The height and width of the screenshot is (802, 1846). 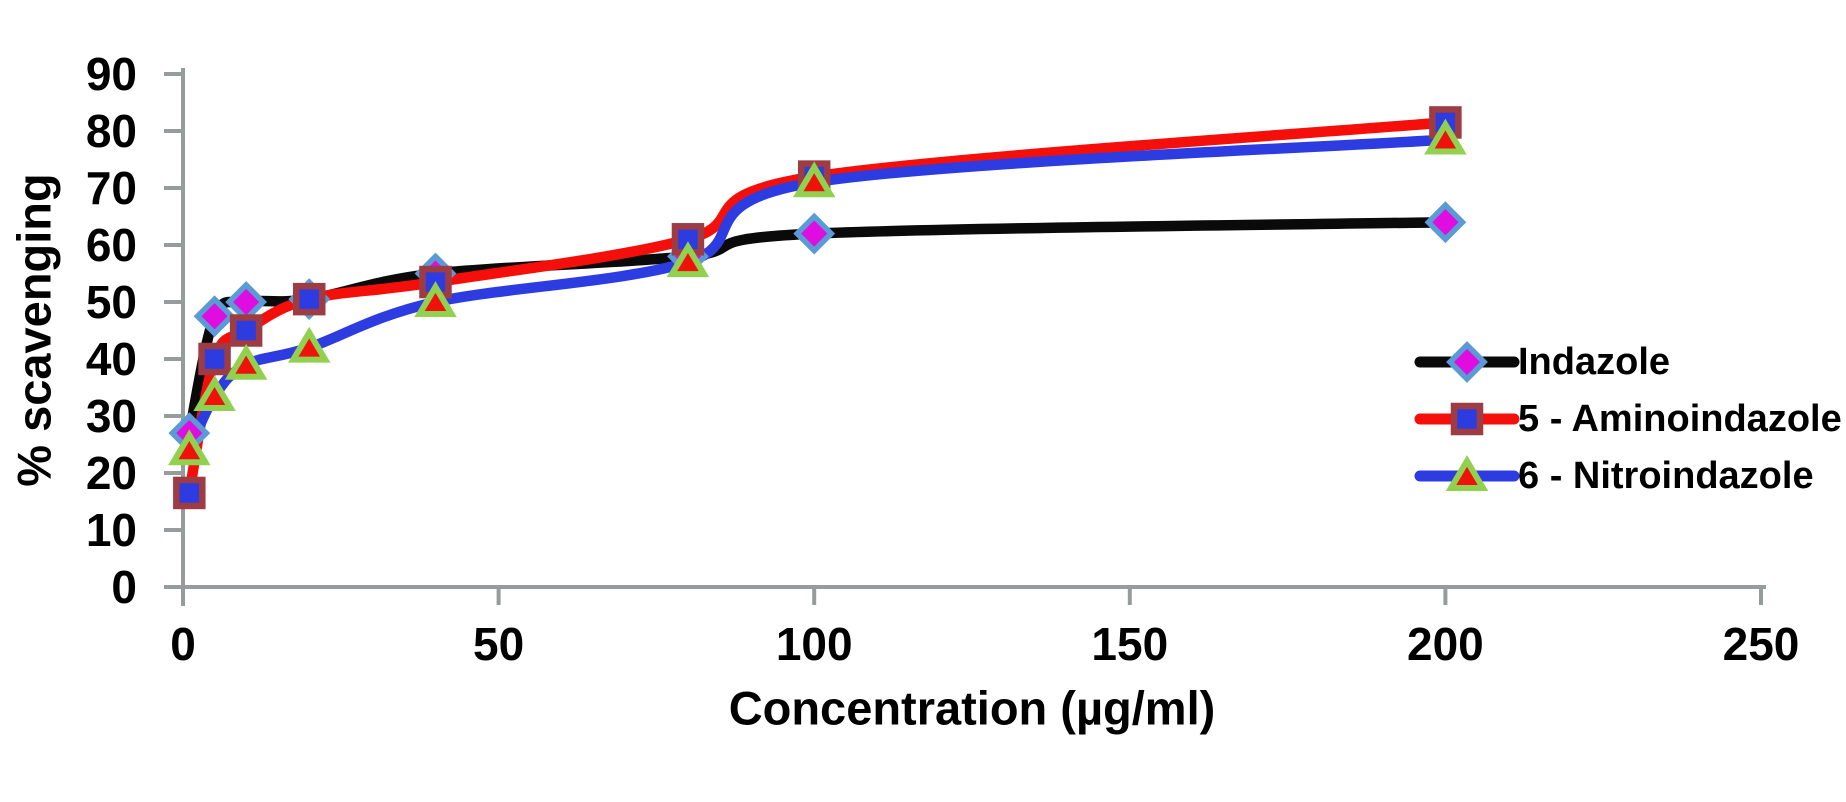 What do you see at coordinates (34, 329) in the screenshot?
I see `y-axis-title: % scavenging` at bounding box center [34, 329].